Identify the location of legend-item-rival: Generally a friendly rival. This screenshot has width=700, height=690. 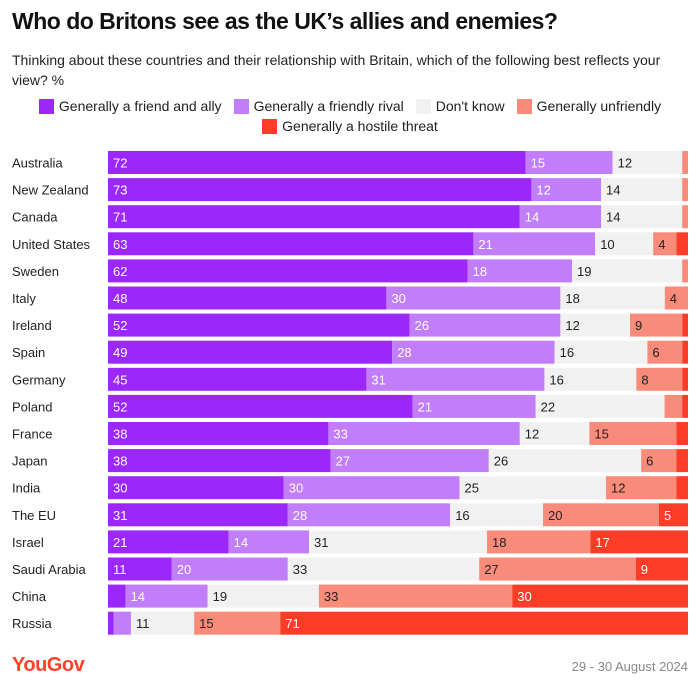
(318, 106).